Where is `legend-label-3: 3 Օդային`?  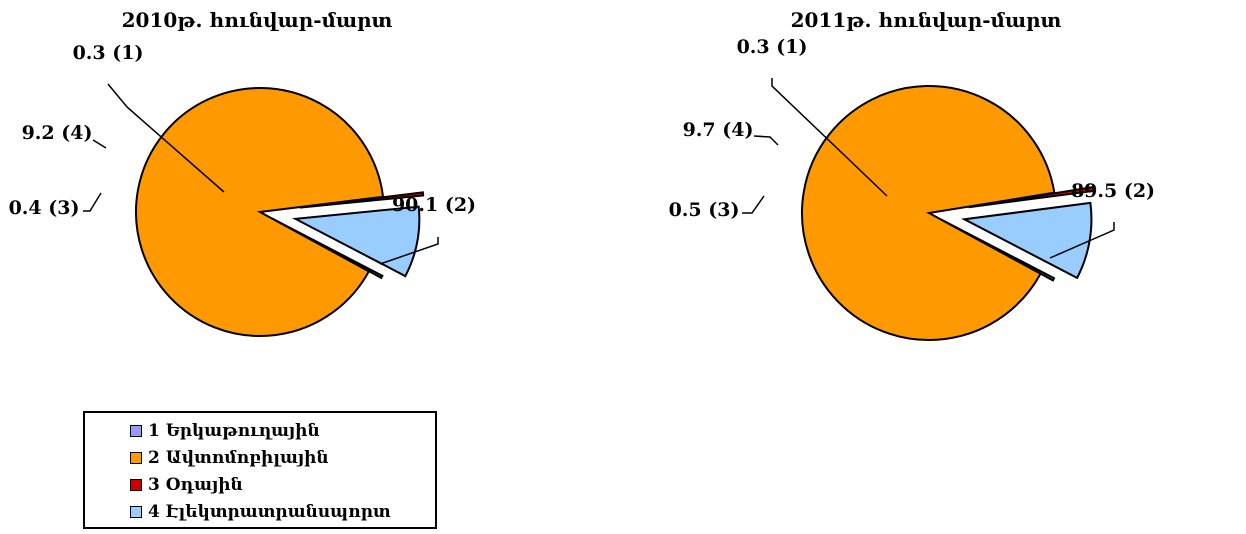
legend-label-3: 3 Օդային is located at coordinates (195, 485).